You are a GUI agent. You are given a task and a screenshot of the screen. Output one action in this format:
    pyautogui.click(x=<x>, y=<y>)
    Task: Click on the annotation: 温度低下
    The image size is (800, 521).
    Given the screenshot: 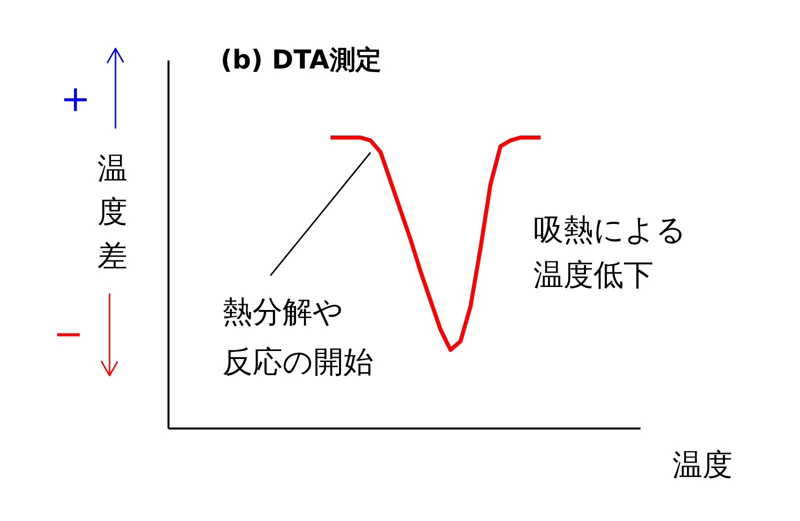 What is the action you would take?
    pyautogui.click(x=594, y=275)
    